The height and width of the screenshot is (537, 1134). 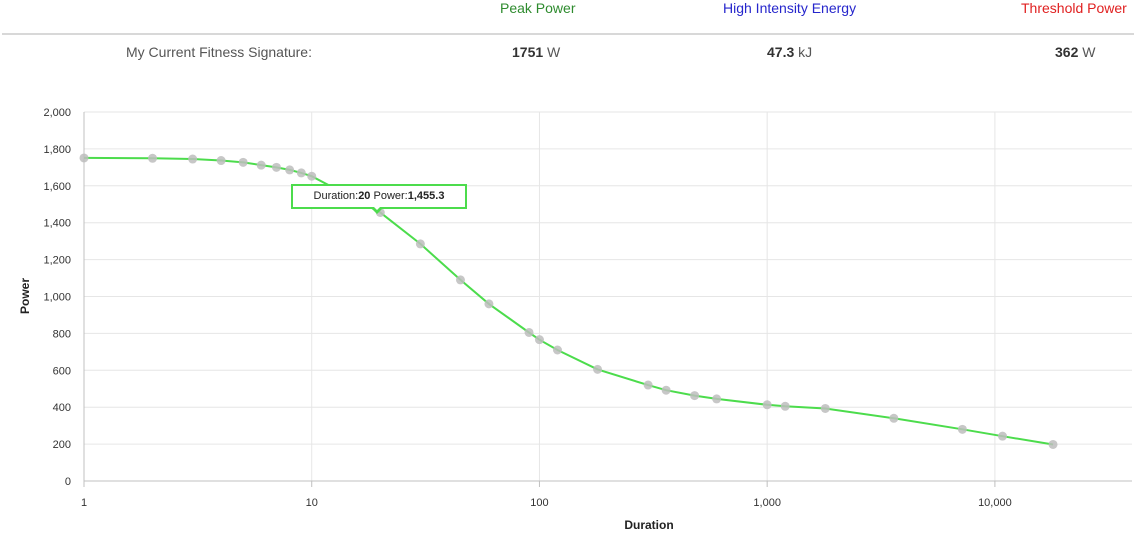 What do you see at coordinates (57, 224) in the screenshot?
I see `y-tick-label: 1,400` at bounding box center [57, 224].